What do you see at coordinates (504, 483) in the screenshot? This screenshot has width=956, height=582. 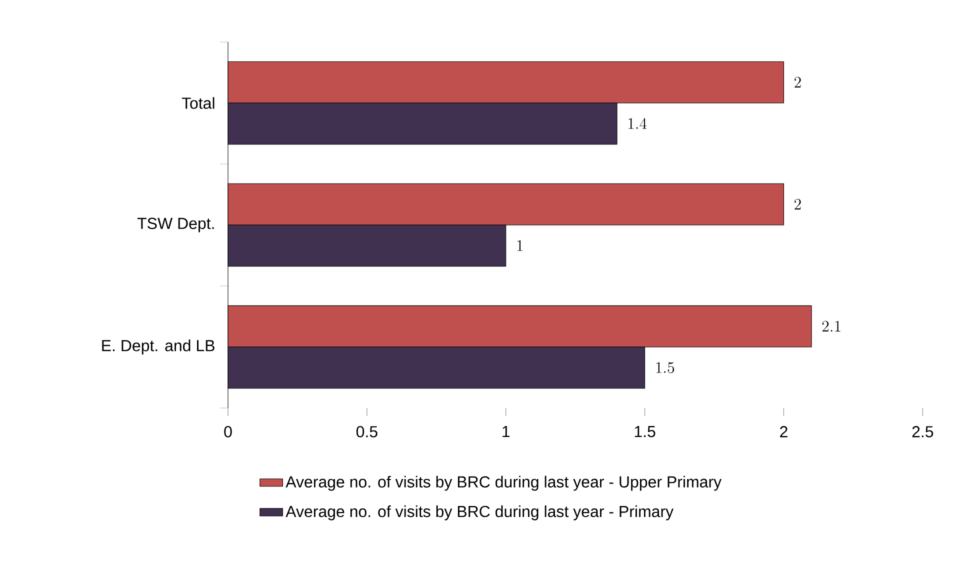 I see `legend-label: Average no. of visits by BRC during last year - Upper Primary` at bounding box center [504, 483].